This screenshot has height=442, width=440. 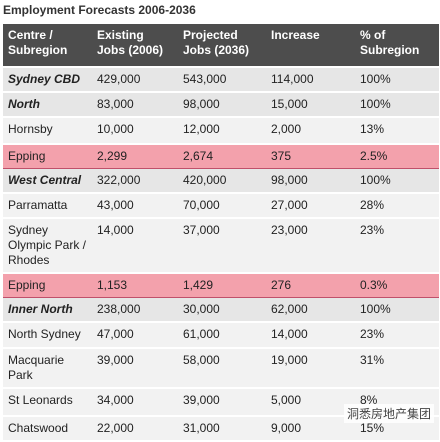 I want to click on table-row: Macquarie Park 39,000 58,000 19,000 31%, so click(x=221, y=368).